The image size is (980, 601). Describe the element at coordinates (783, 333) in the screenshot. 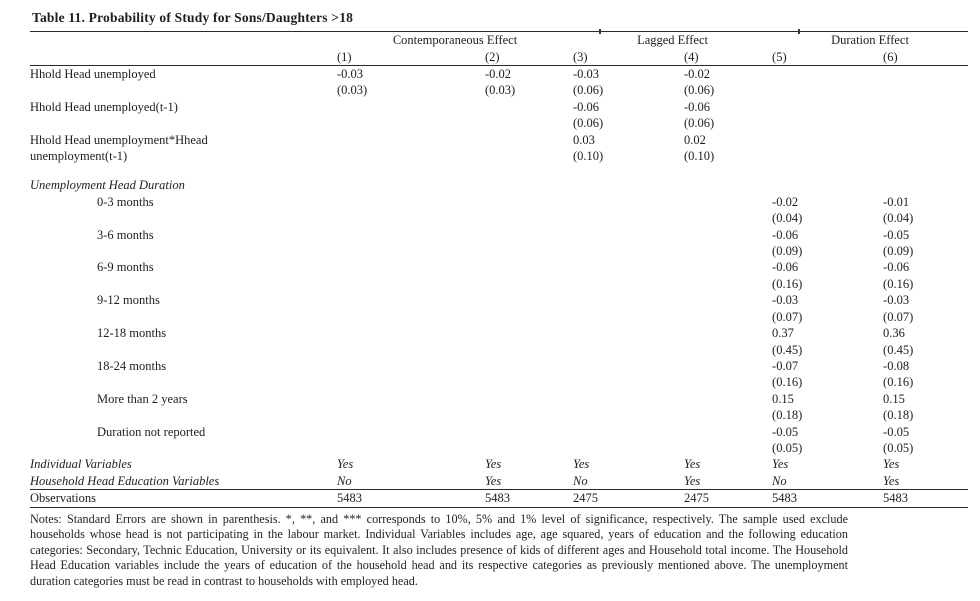

I see `value-cell: 0.37` at that location.